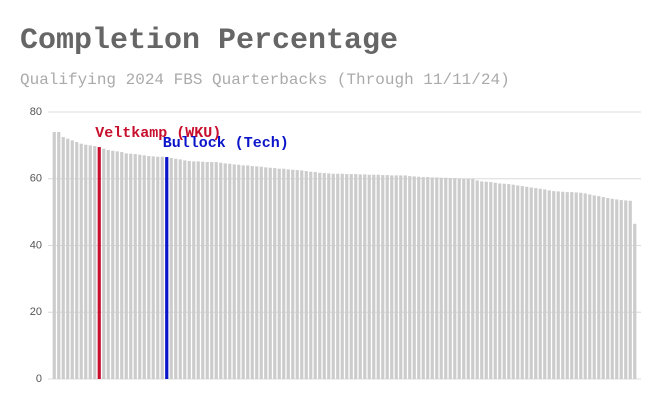  Describe the element at coordinates (36, 245) in the screenshot. I see `y-tick-label: 40` at that location.